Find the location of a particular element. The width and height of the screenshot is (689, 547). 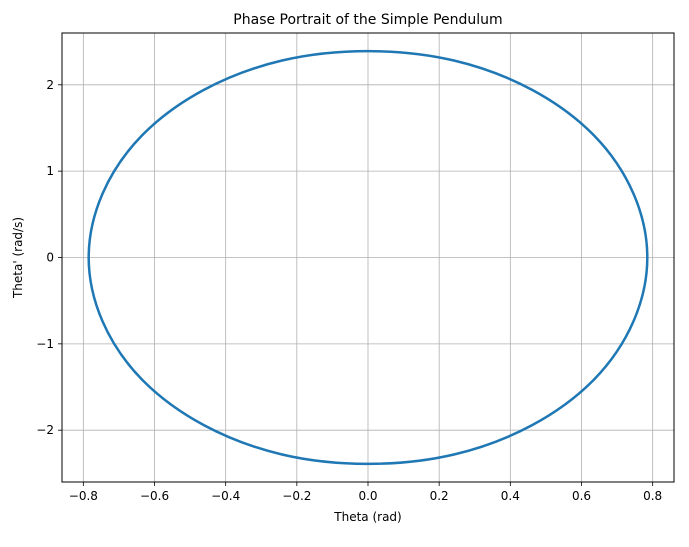

chart-title: Phase Portrait of the Simple Pendulum is located at coordinates (367, 20).